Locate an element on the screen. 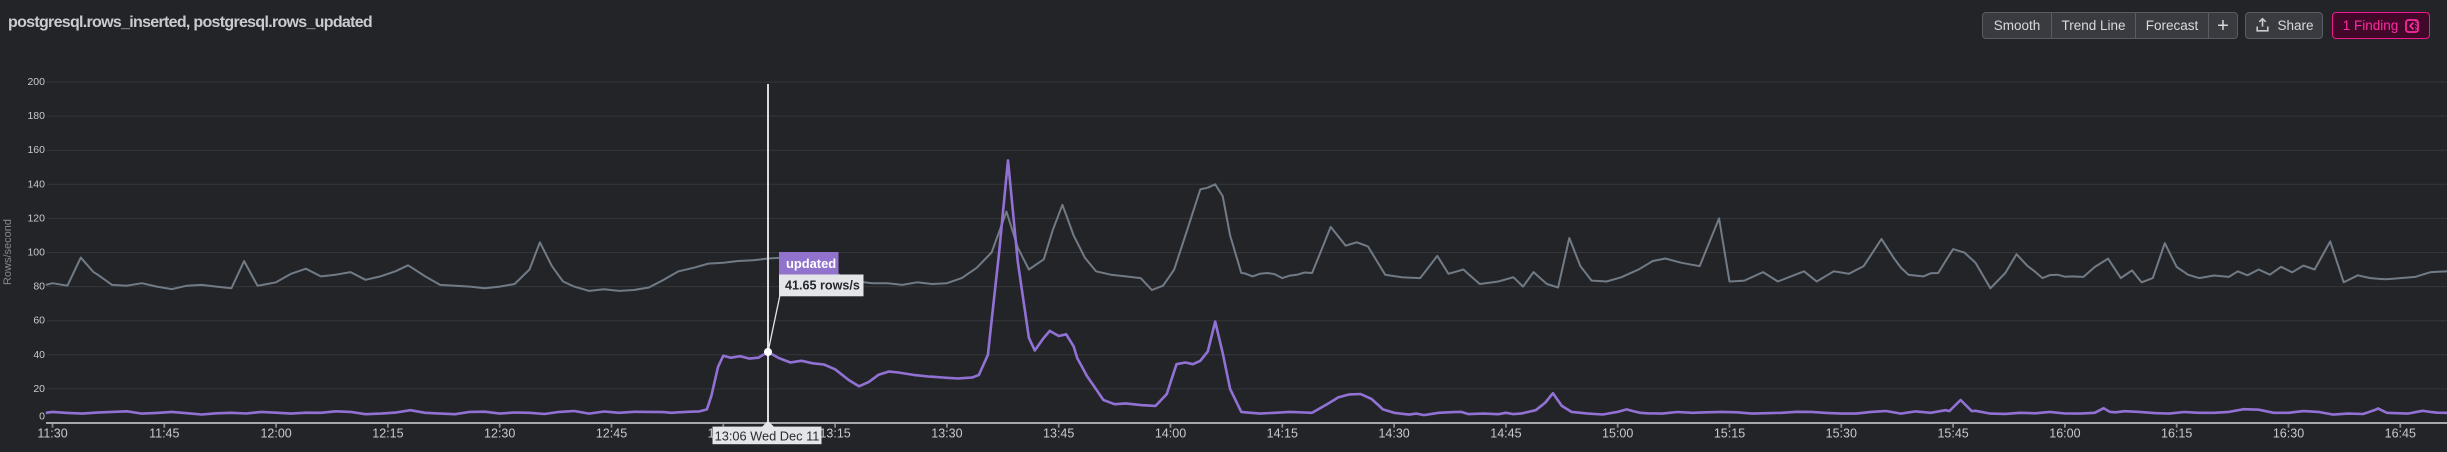 This screenshot has width=2447, height=452. svg-text: 20 is located at coordinates (39, 389).